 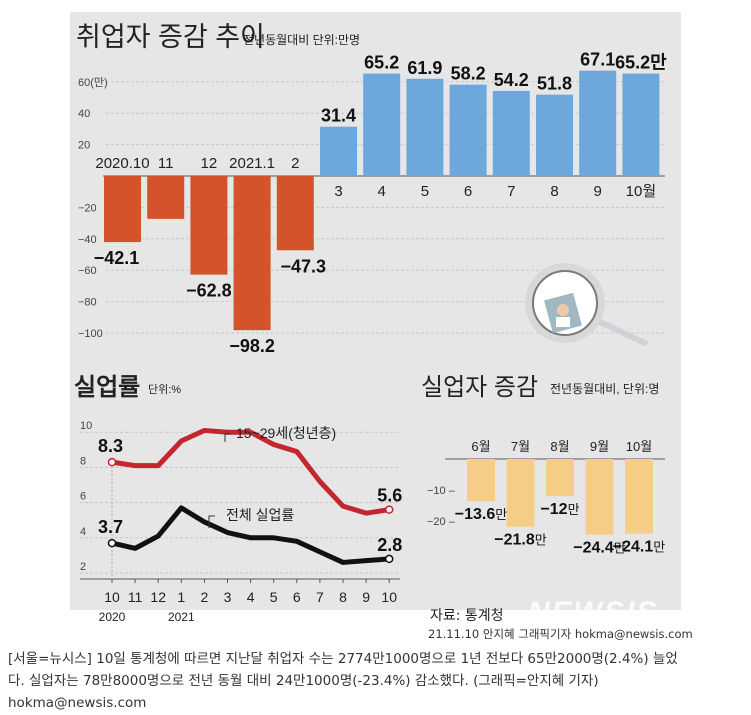 I want to click on chart1-category-label: 6, so click(x=468, y=191).